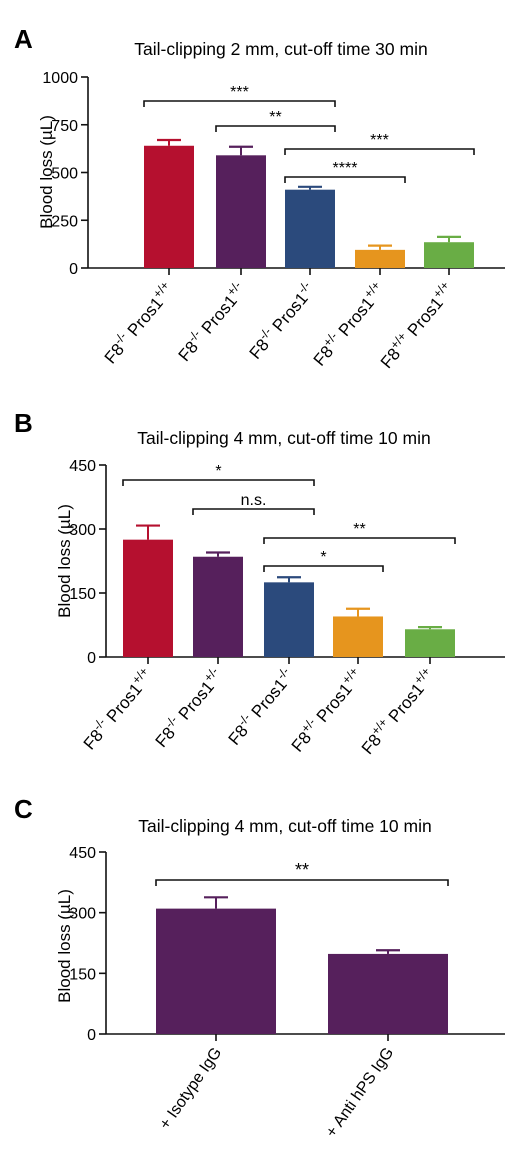 The height and width of the screenshot is (1168, 520). Describe the element at coordinates (360, 1093) in the screenshot. I see `x-tick-label: + Anti hPS IgG` at that location.